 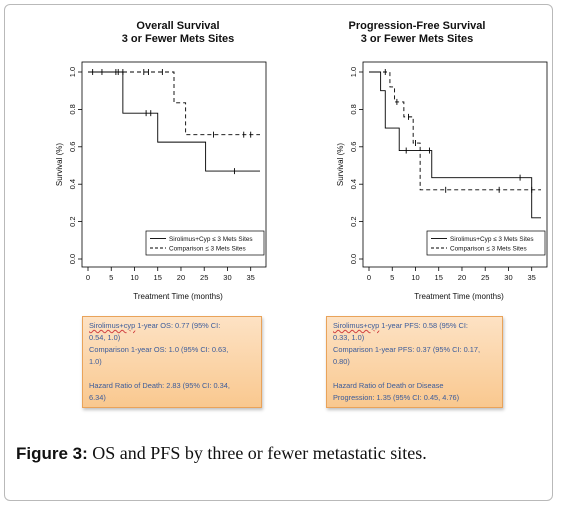 I want to click on pfs-stats-line-5: Hazard Ratio of Death or Disease, so click(x=388, y=385).